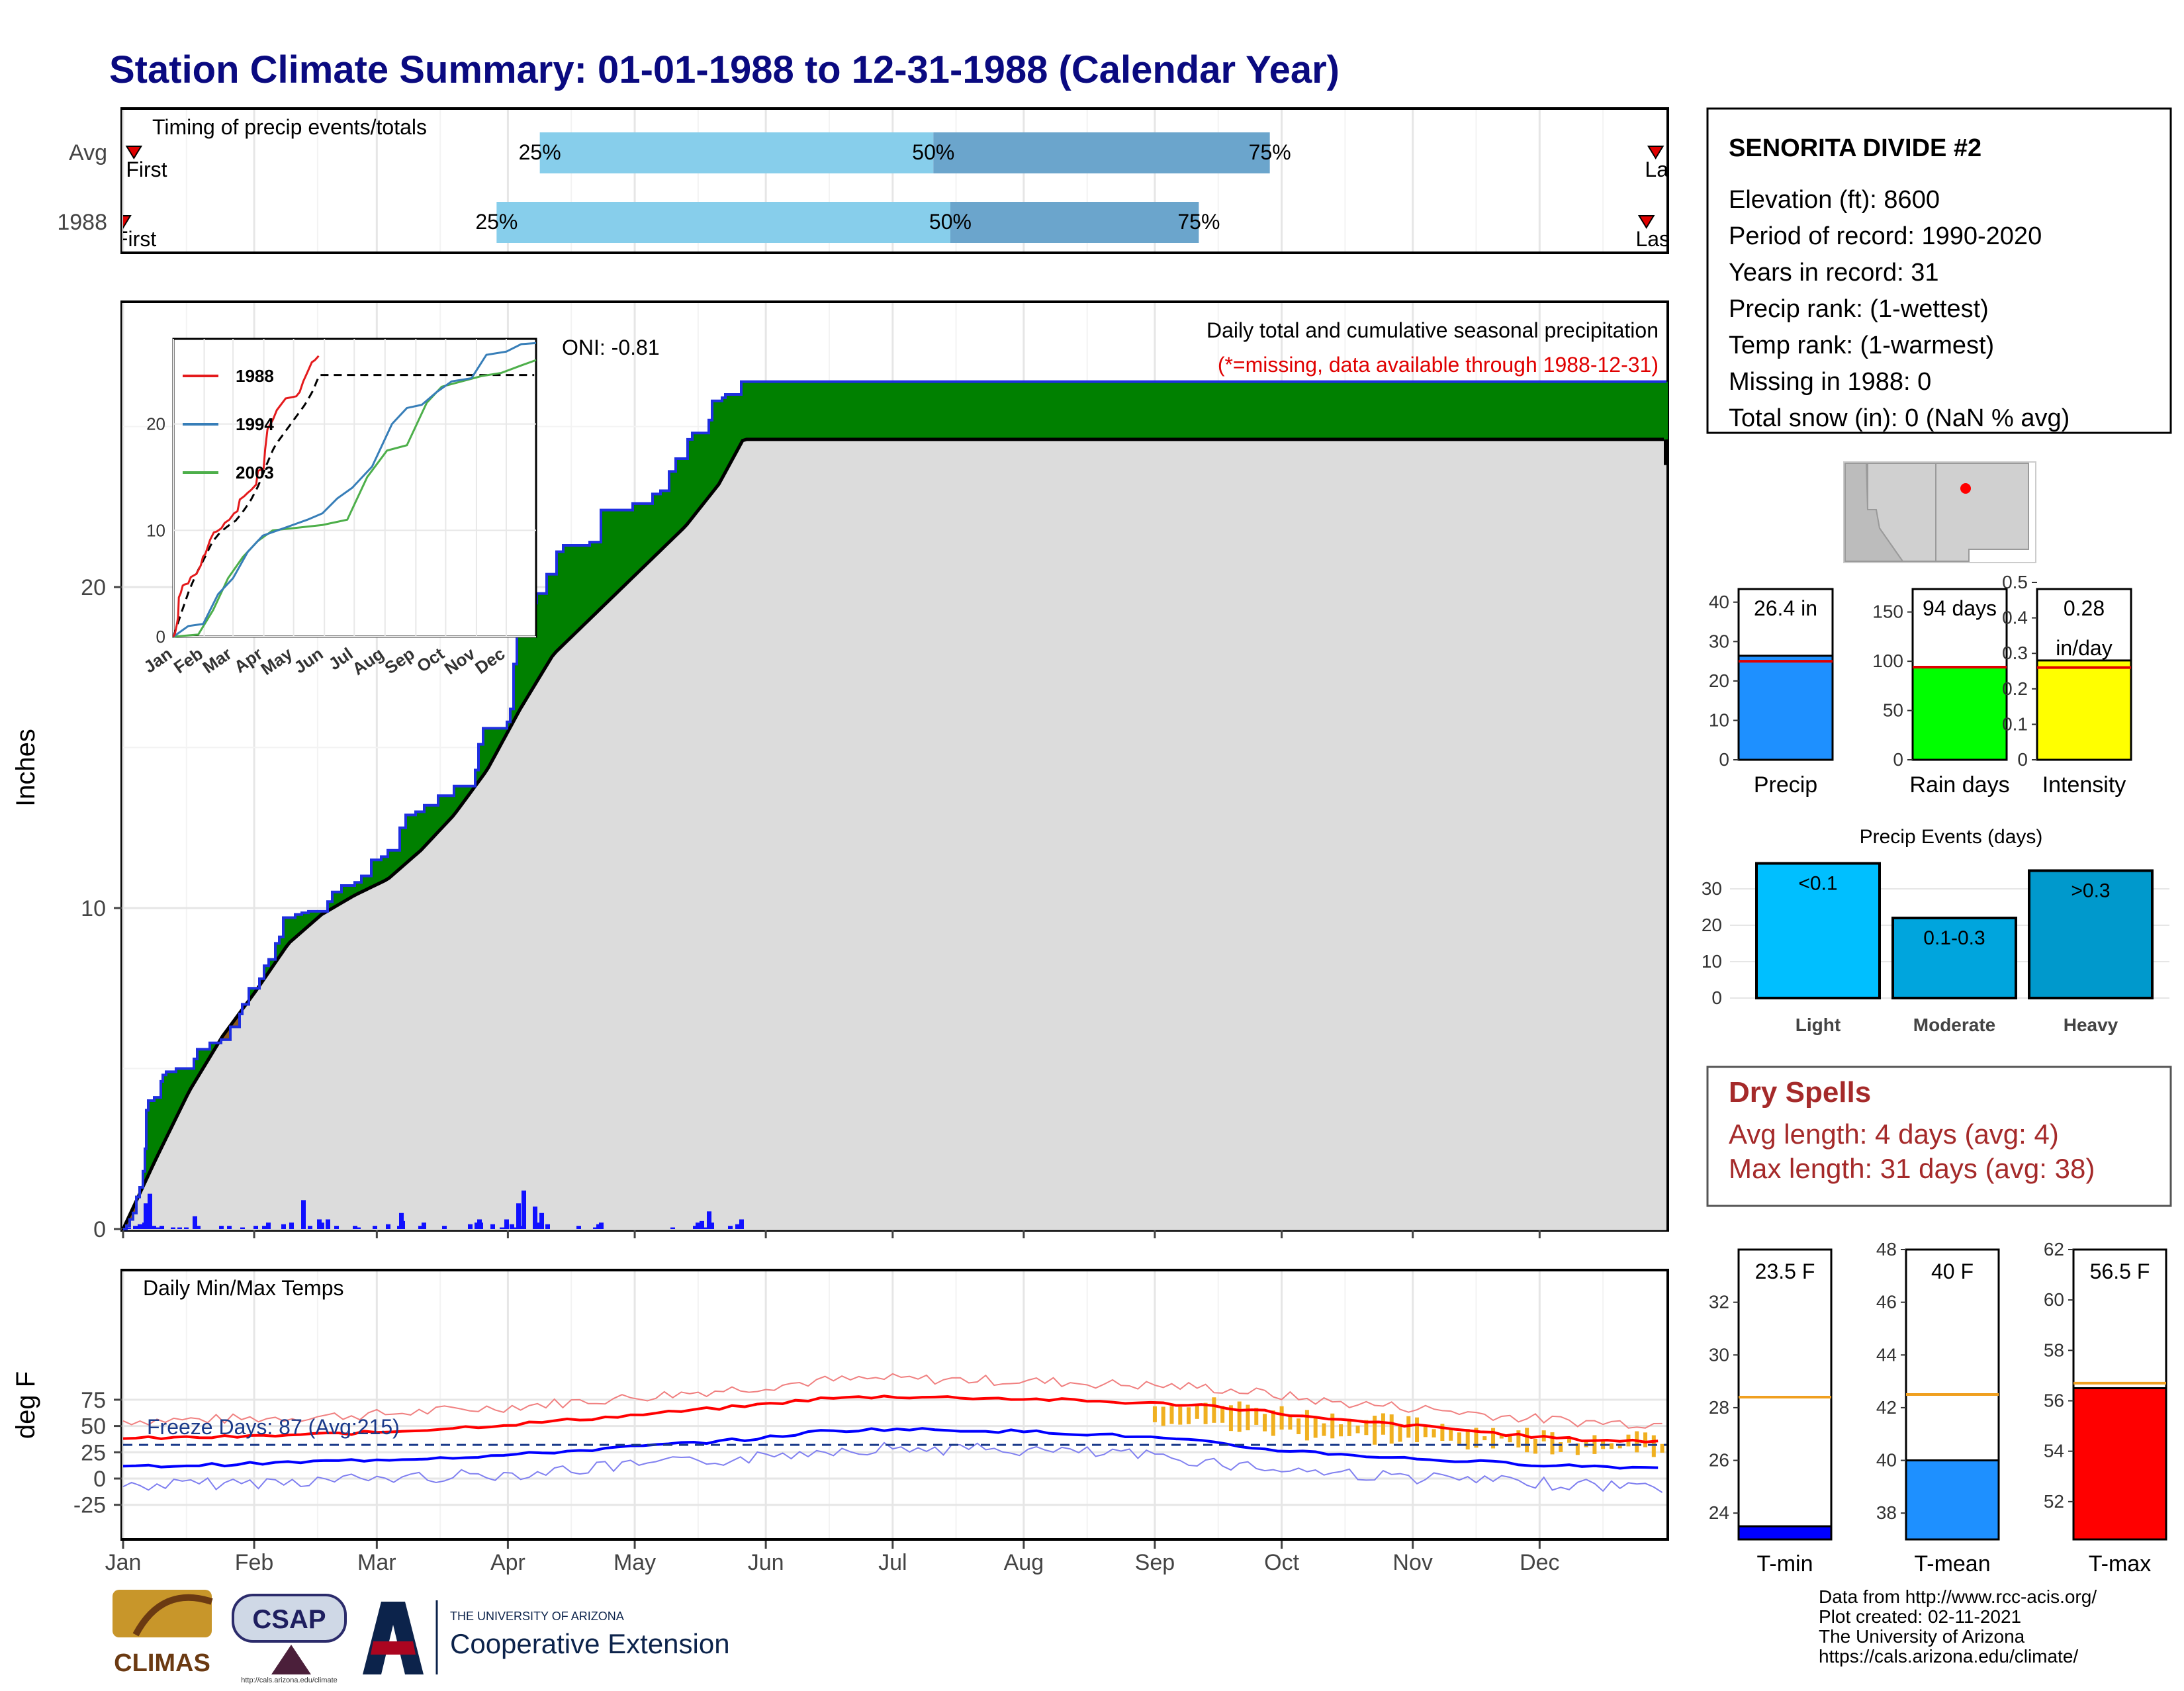  What do you see at coordinates (1719, 602) in the screenshot?
I see `minibar-tick-label: 40` at bounding box center [1719, 602].